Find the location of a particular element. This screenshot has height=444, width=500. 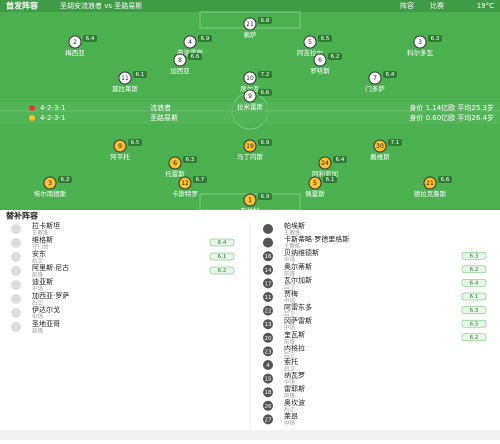

player-number: 9 is located at coordinates (250, 96).